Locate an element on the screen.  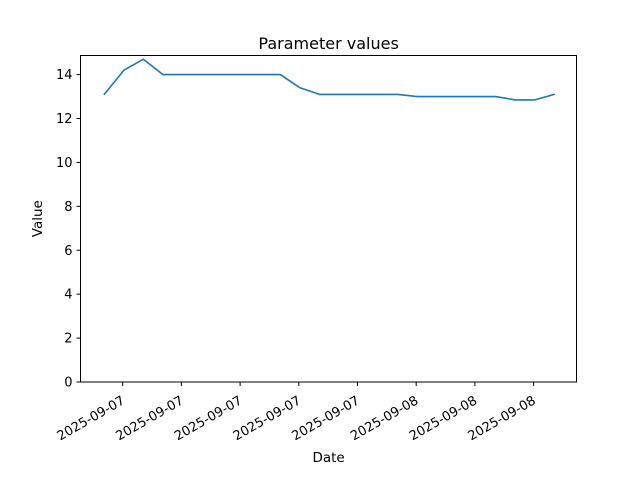
y-tick-label: 14 is located at coordinates (64, 75).